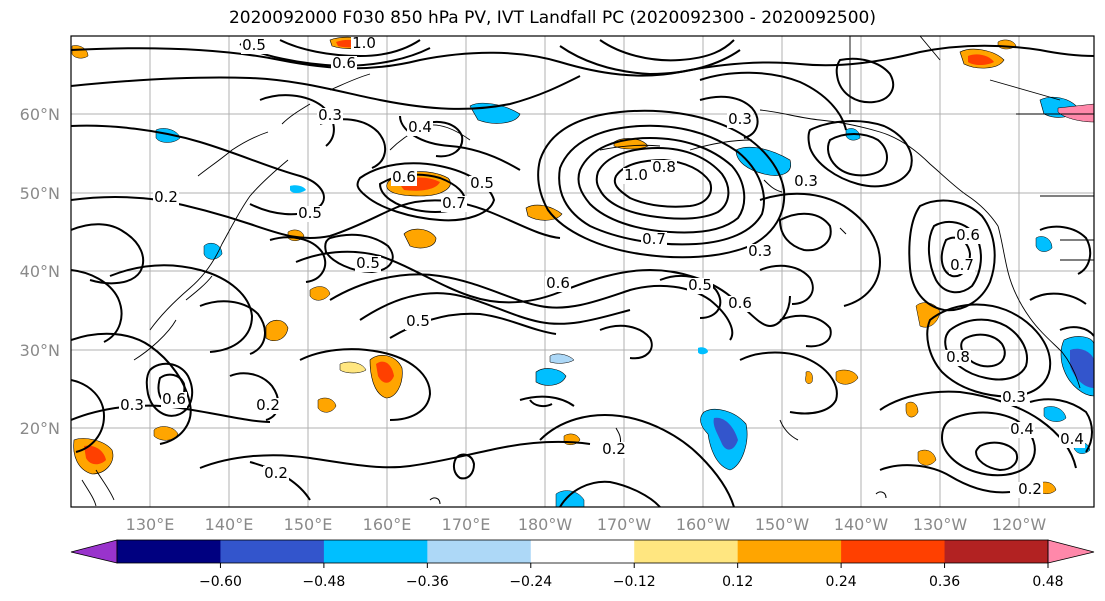 This screenshot has height=601, width=1105. Describe the element at coordinates (703, 524) in the screenshot. I see `lon-label: 160°W` at that location.